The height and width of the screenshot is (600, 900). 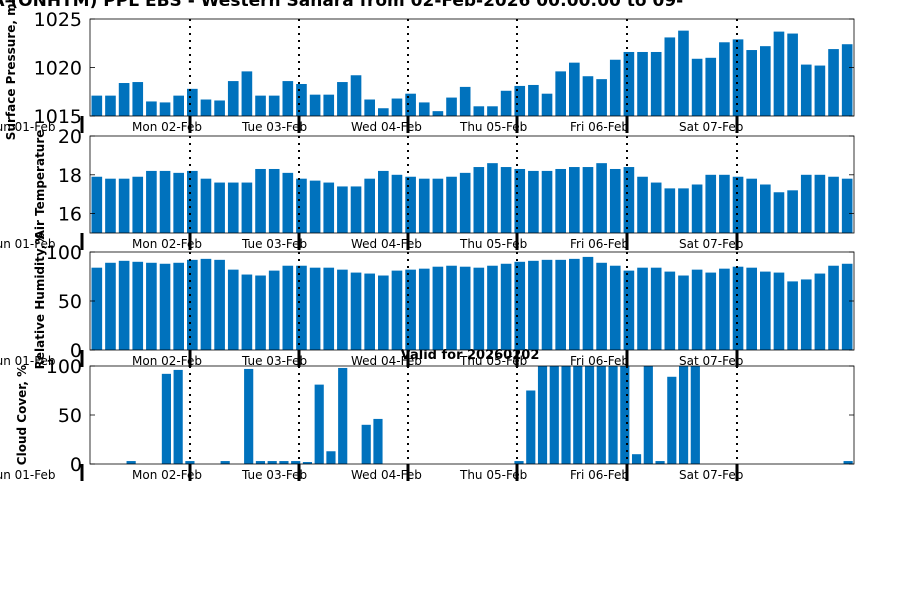 What do you see at coordinates (76, 351) in the screenshot?
I see `y-tick-label: 0` at bounding box center [76, 351].